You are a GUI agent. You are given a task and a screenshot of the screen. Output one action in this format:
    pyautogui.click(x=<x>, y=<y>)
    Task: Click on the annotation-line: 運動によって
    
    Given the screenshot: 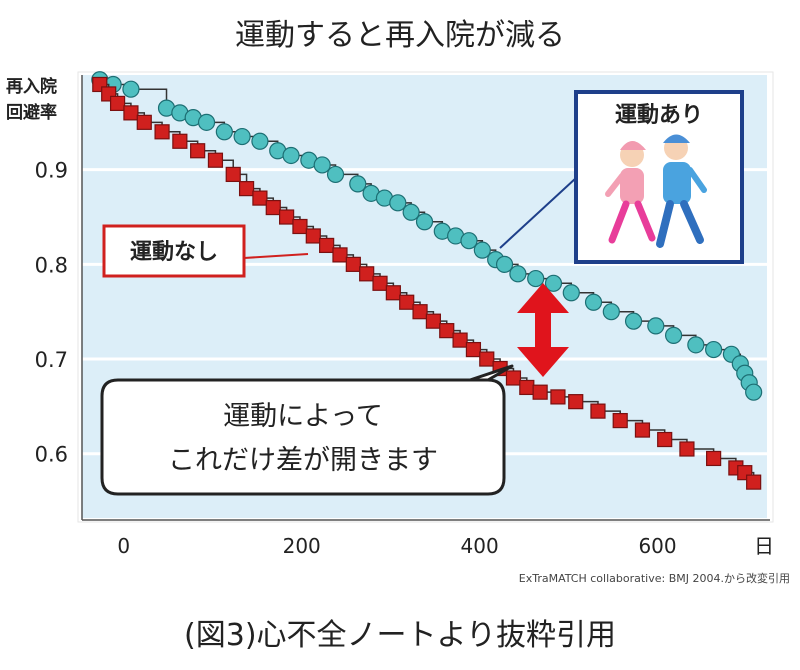 What is the action you would take?
    pyautogui.click(x=303, y=416)
    